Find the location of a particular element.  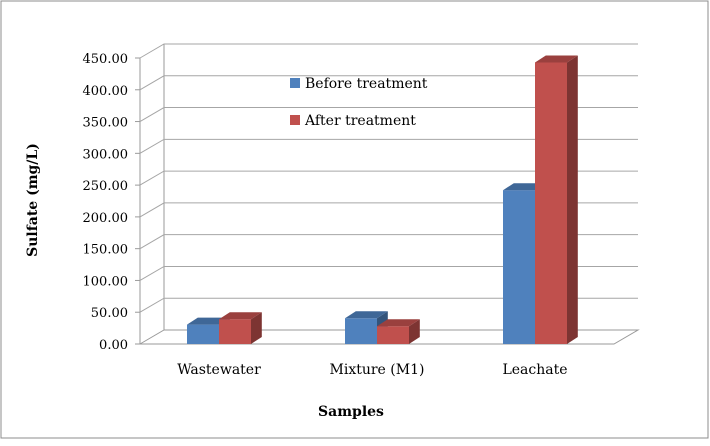

y-tick-label: 0.00 is located at coordinates (113, 345).